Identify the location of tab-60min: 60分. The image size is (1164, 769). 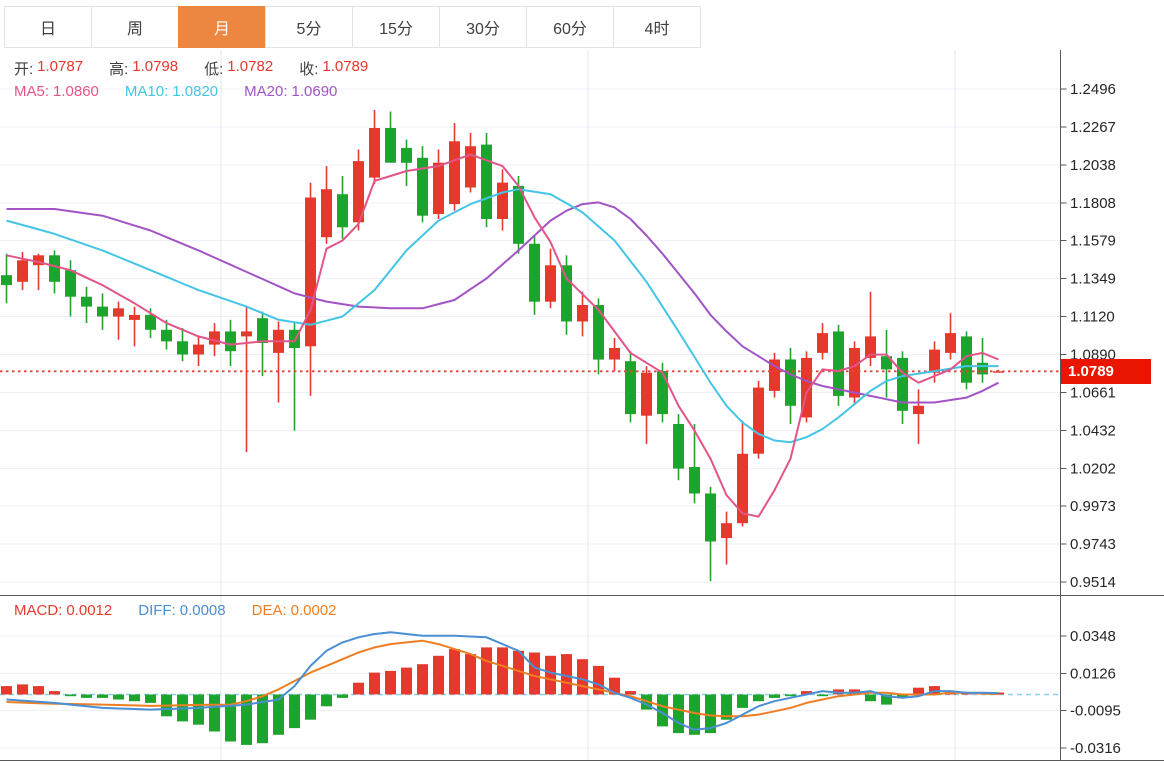
(570, 27).